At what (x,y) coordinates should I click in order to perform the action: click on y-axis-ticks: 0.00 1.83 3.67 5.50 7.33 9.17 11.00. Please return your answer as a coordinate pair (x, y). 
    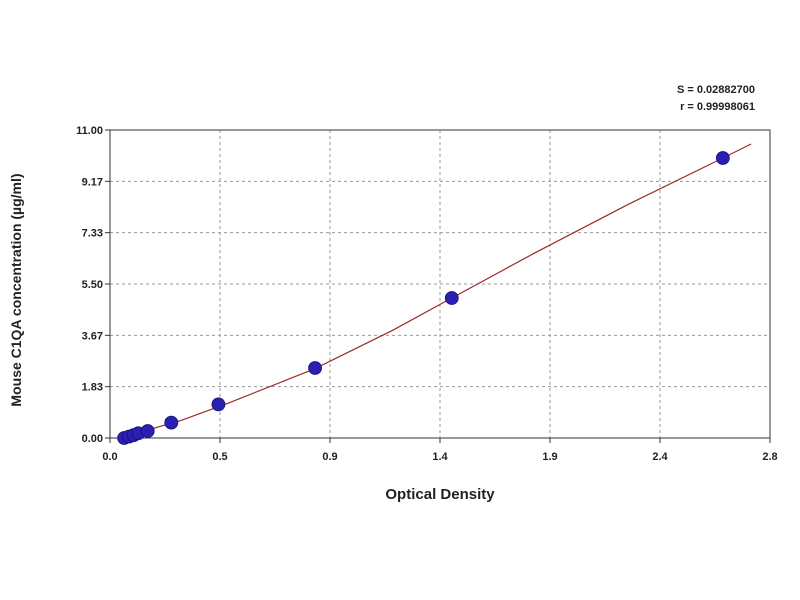
    Looking at the image, I should click on (93, 285).